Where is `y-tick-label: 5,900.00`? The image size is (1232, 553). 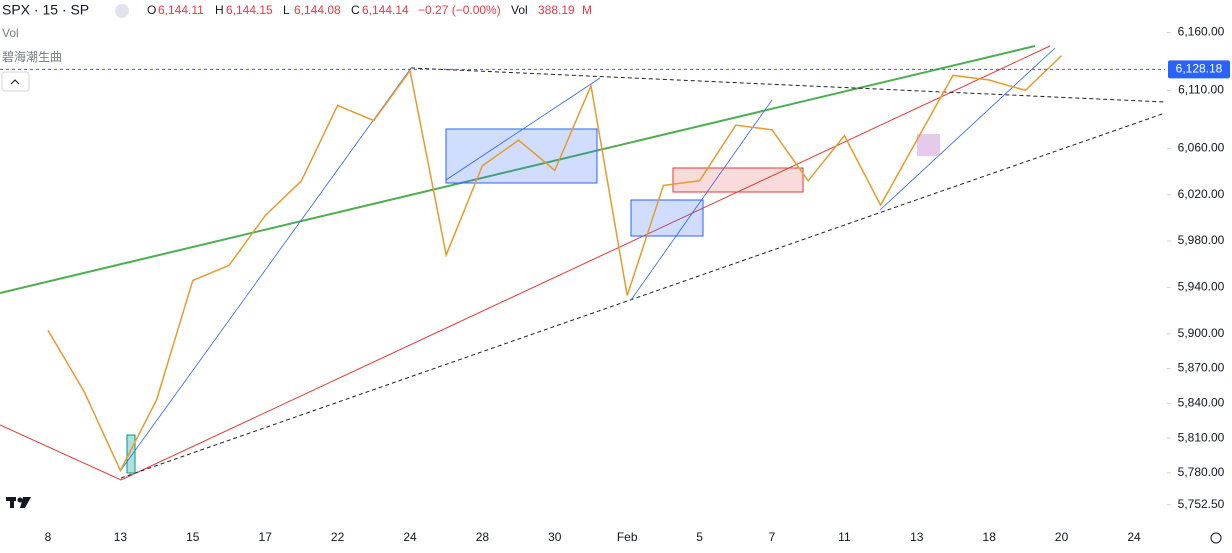 y-tick-label: 5,900.00 is located at coordinates (1201, 333).